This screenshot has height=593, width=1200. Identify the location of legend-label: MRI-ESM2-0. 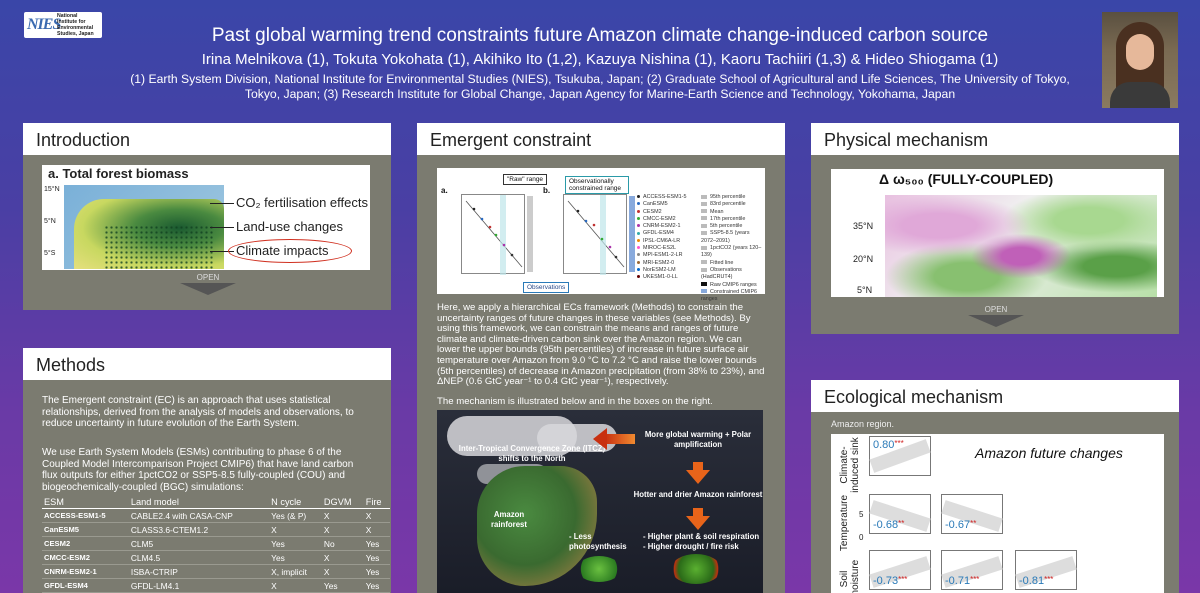
(659, 262).